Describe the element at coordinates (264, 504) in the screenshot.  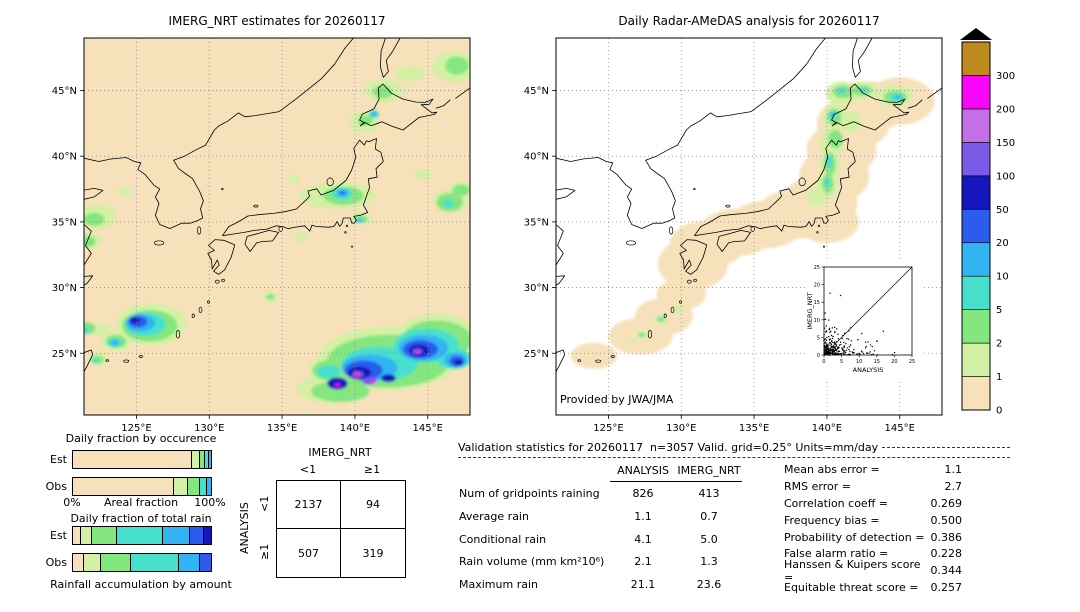
I see `contingency-row-label-lt1: <1` at that location.